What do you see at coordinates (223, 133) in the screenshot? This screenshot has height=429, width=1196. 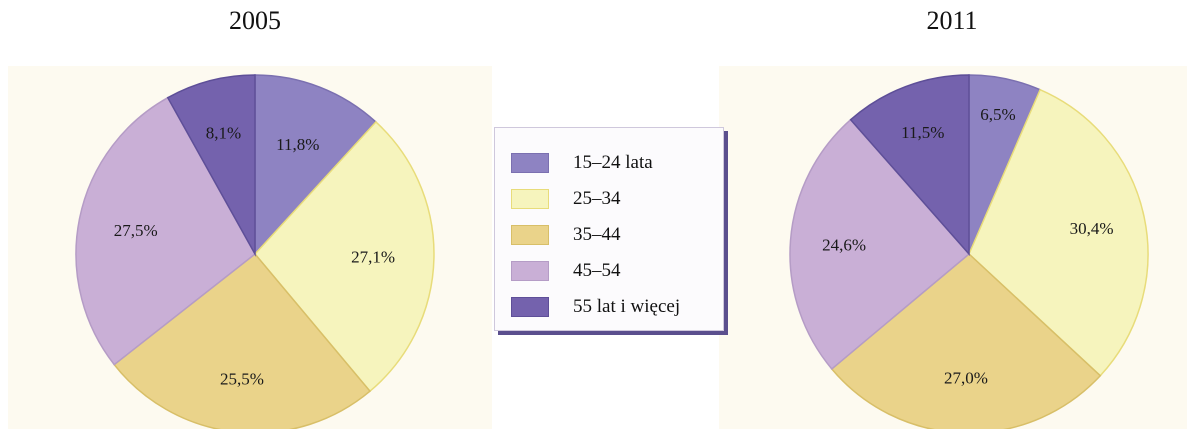 I see `pie-2005-label-55-plus: 8,1%` at bounding box center [223, 133].